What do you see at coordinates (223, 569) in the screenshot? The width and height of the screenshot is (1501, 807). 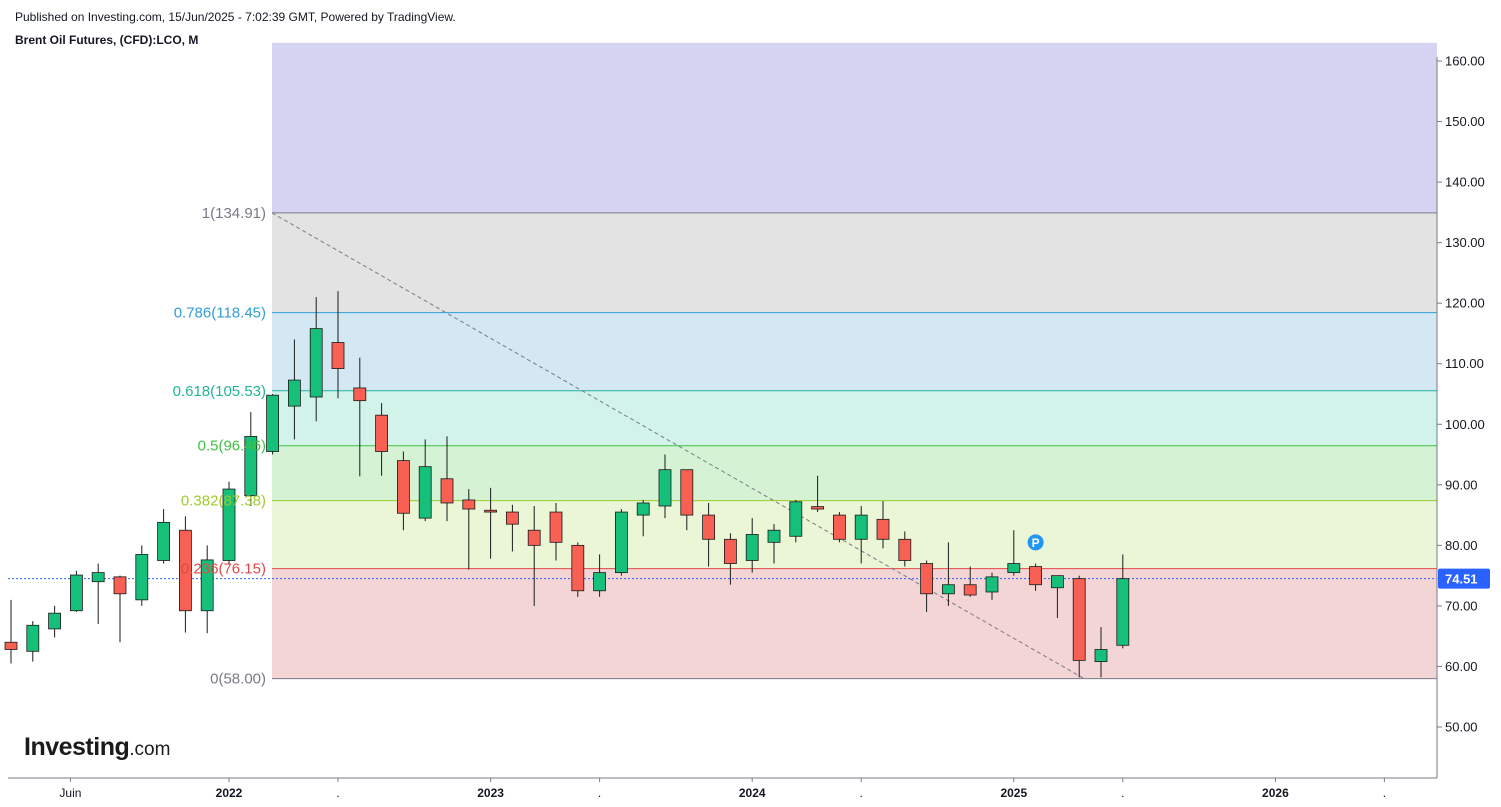 I see `fib-level-label: 0.236(76.15)` at bounding box center [223, 569].